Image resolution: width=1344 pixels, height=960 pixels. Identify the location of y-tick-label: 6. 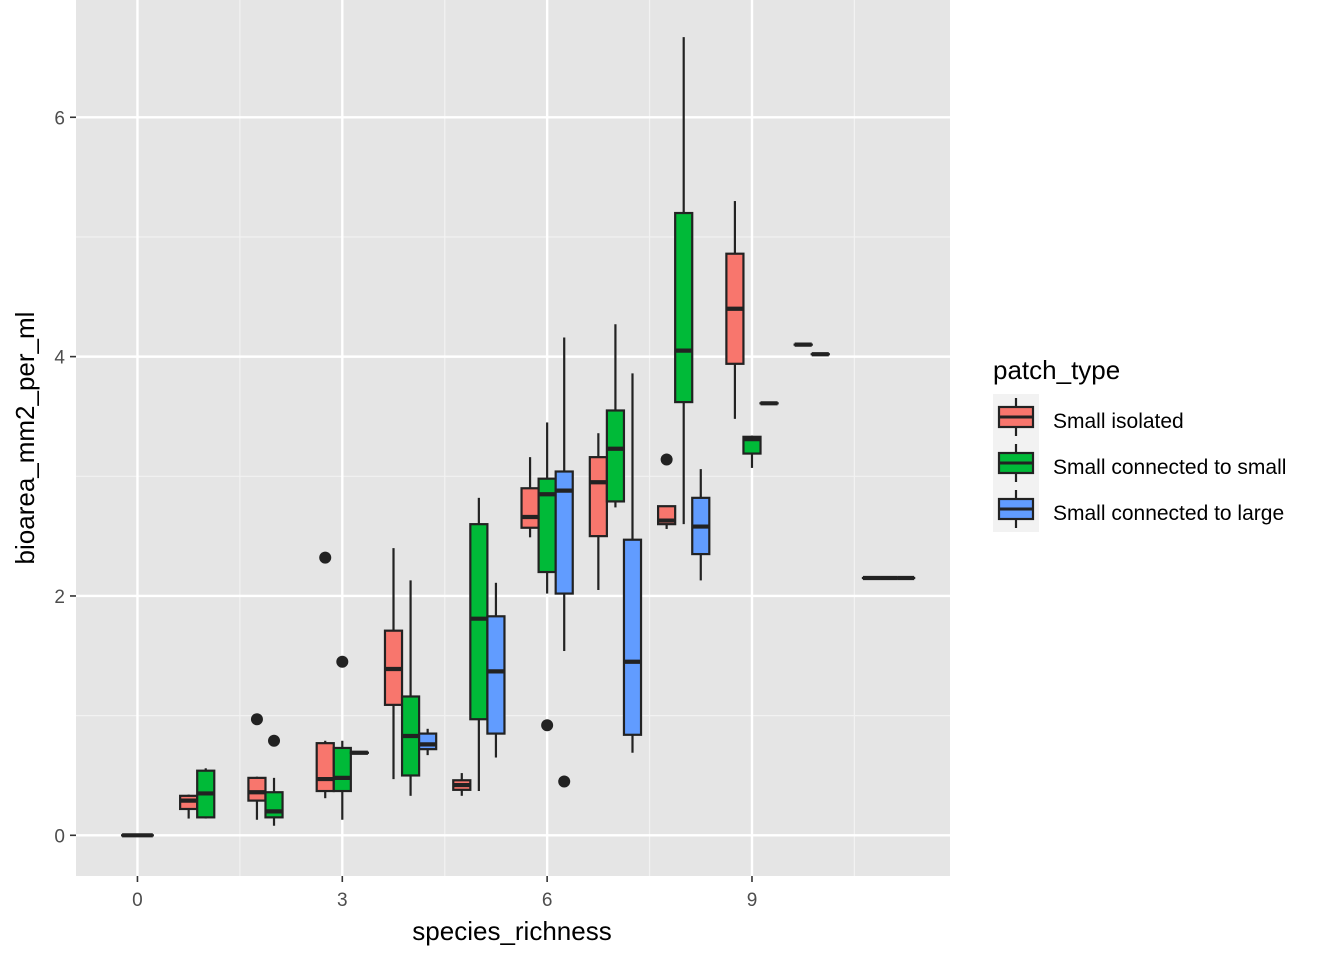
(59, 118).